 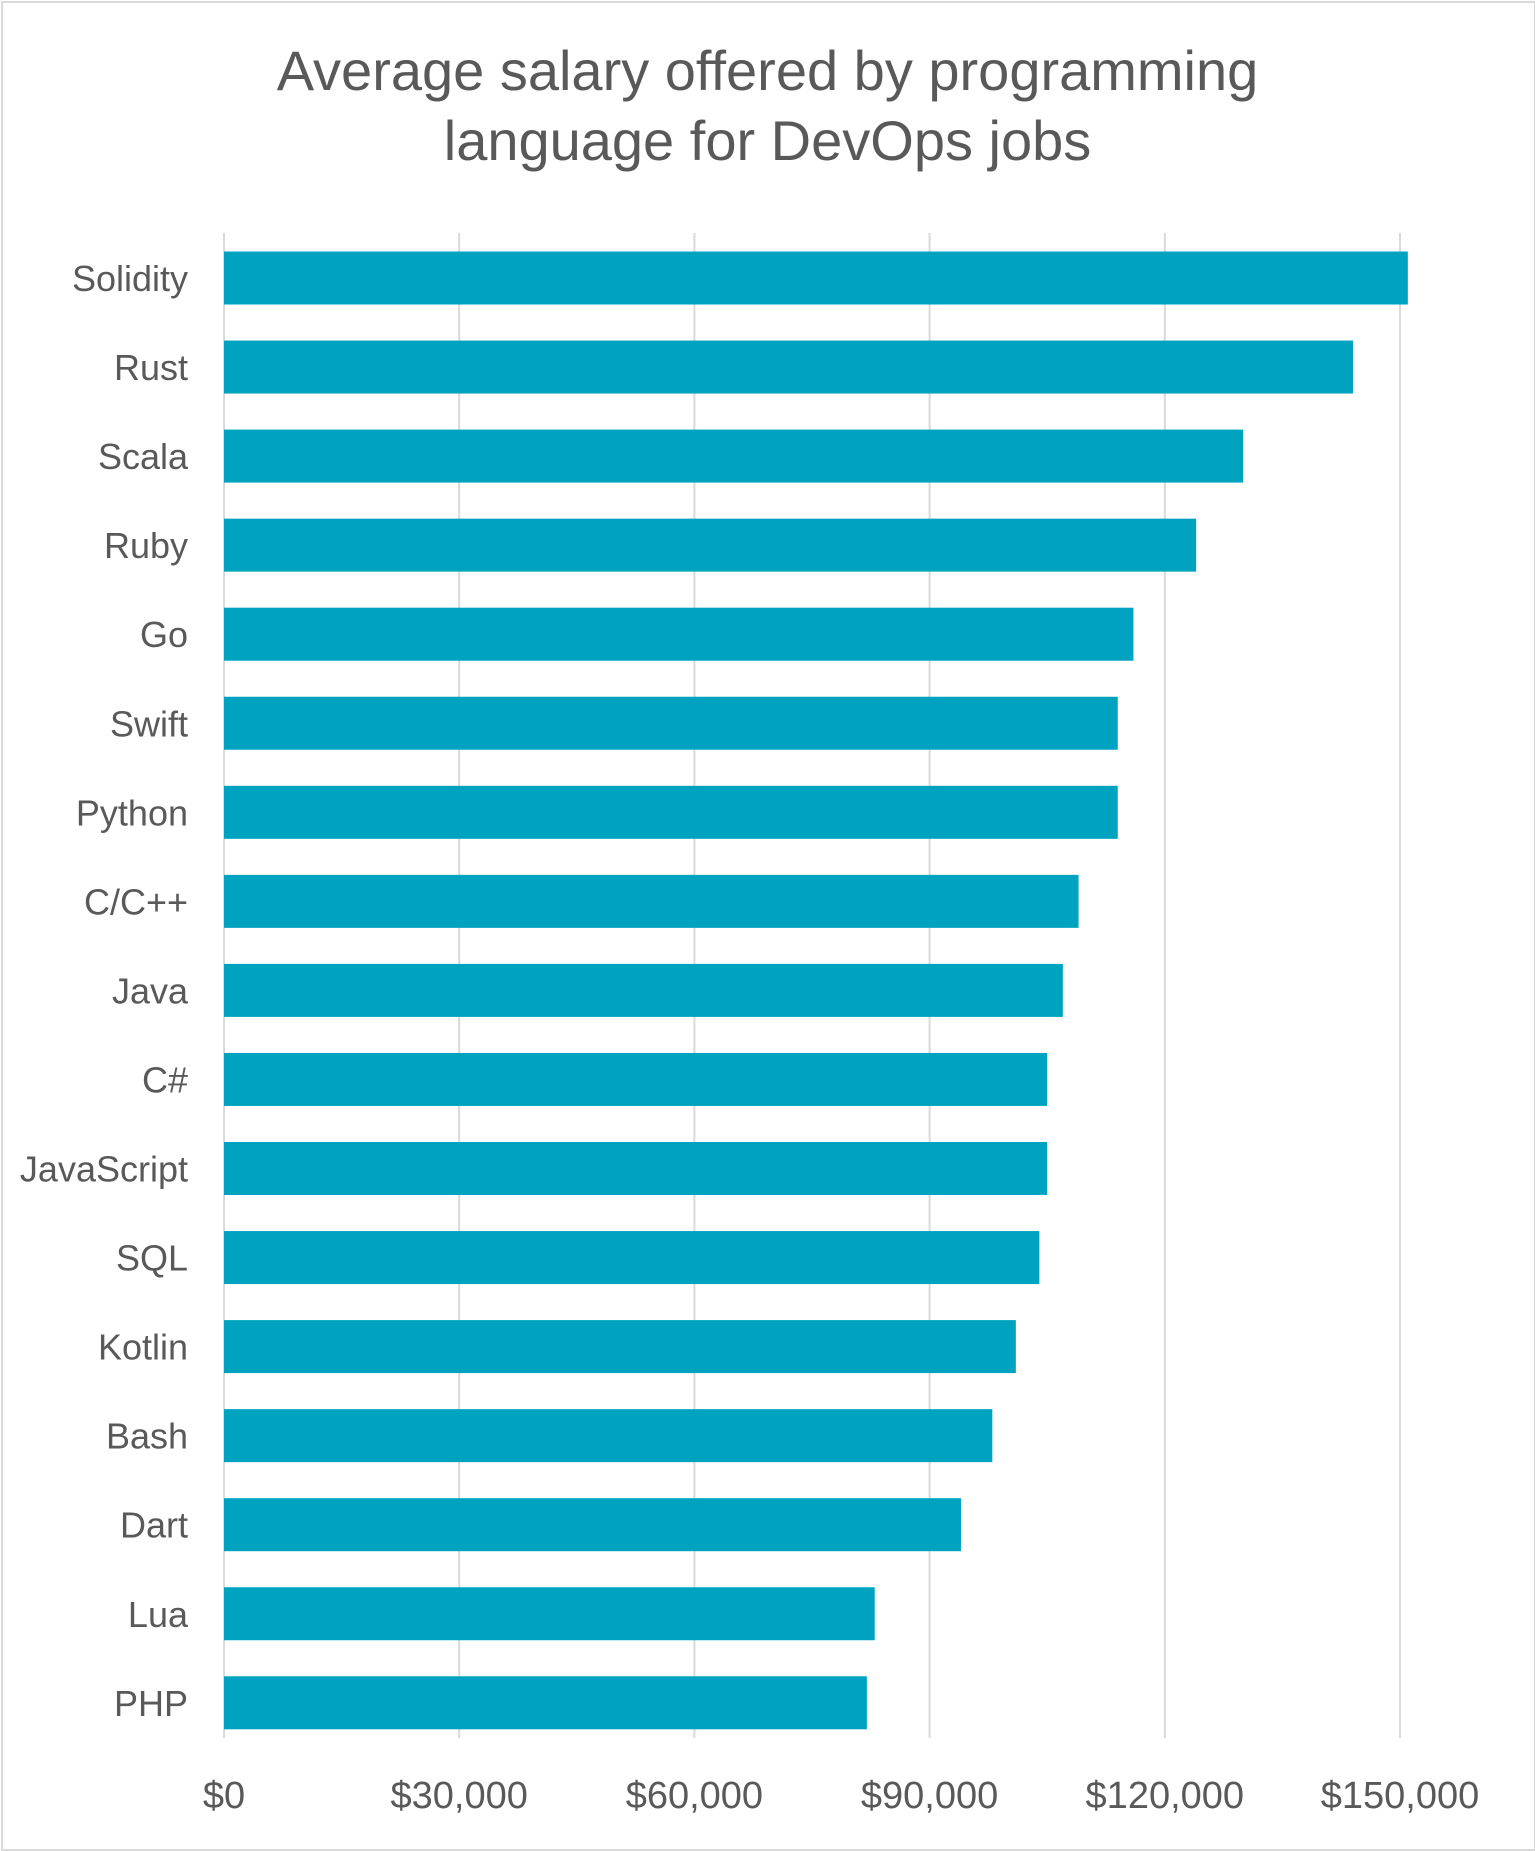 I want to click on bar-solidity, so click(x=816, y=278).